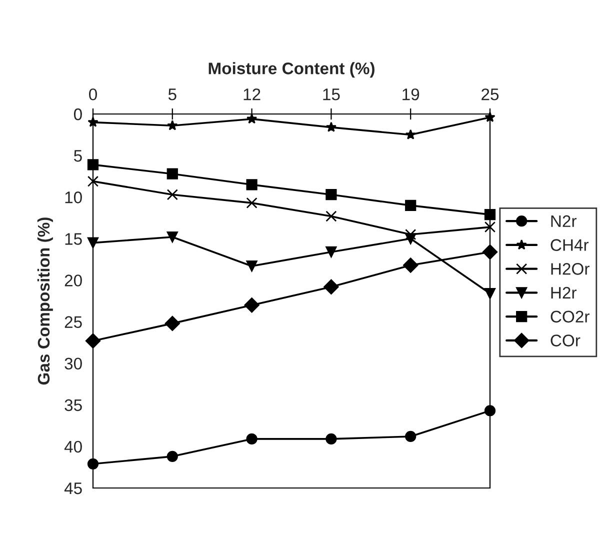 The width and height of the screenshot is (607, 540). What do you see at coordinates (78, 156) in the screenshot?
I see `y-tick-label: 5` at bounding box center [78, 156].